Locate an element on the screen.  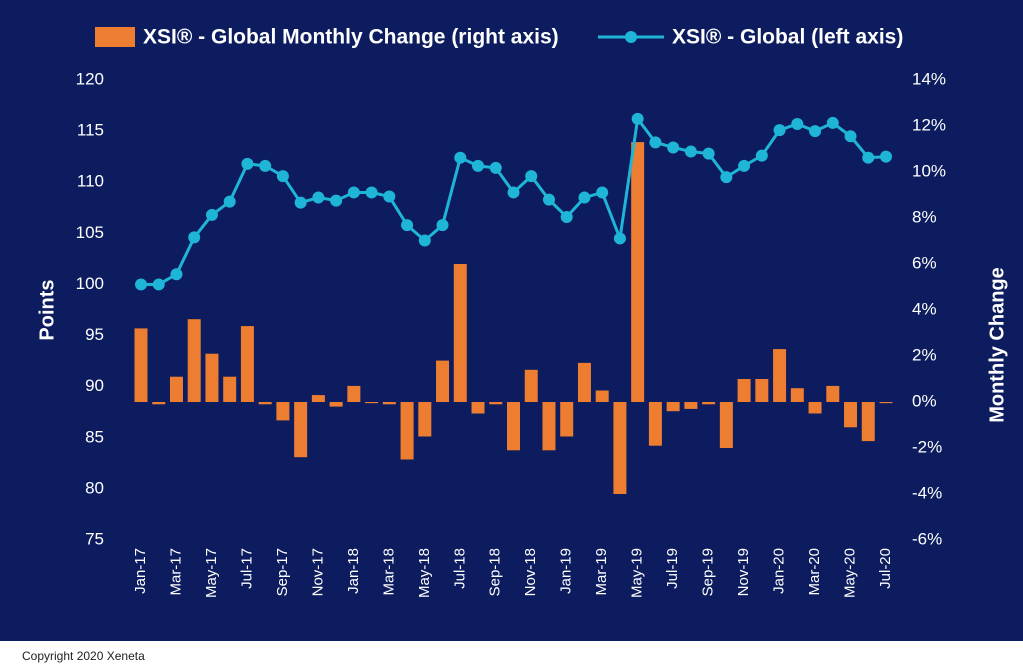
x-tick-label: May-17 is located at coordinates (211, 573).